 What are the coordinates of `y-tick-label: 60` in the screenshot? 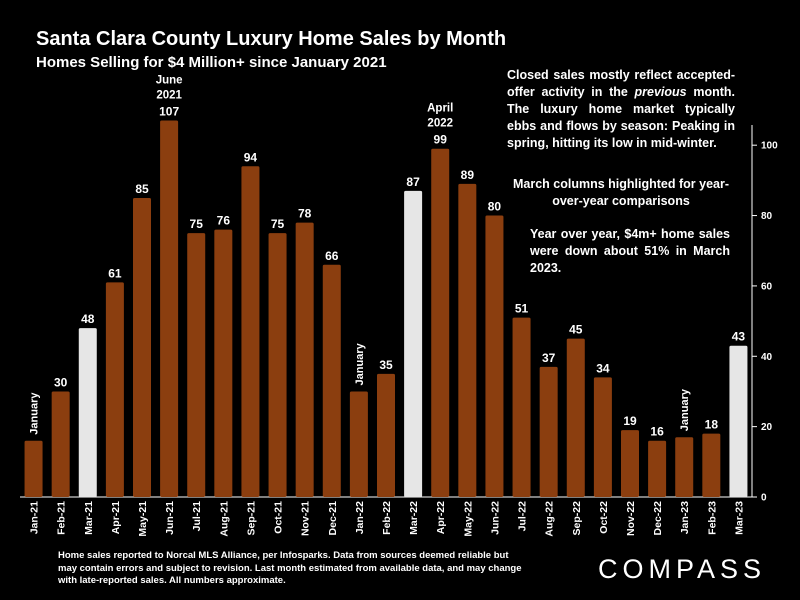 It's located at (767, 286).